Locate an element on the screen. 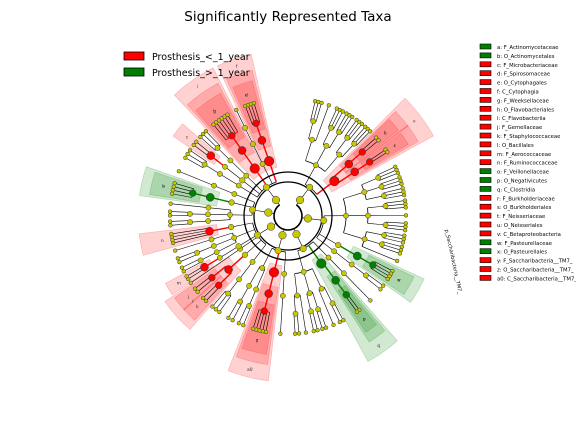 The height and width of the screenshot is (432, 576). clade-letter-p: p is located at coordinates (364, 319).